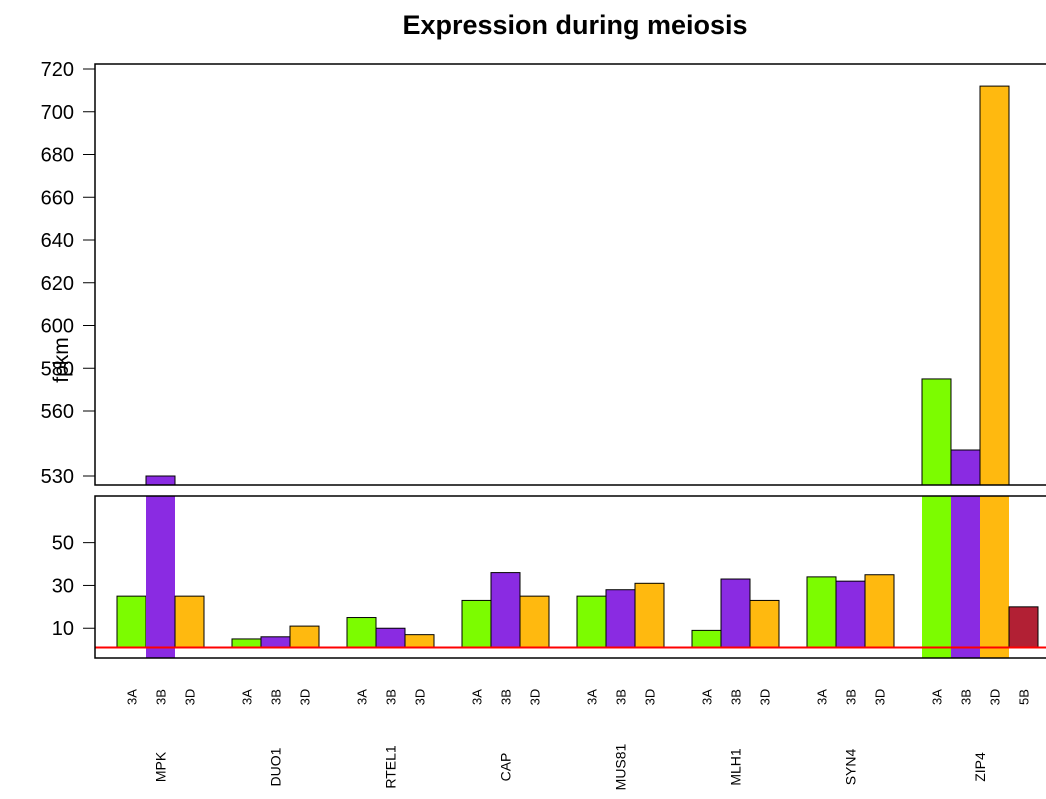 Image resolution: width=1046 pixels, height=799 pixels. I want to click on y-axis-label: fpkm, so click(61, 360).